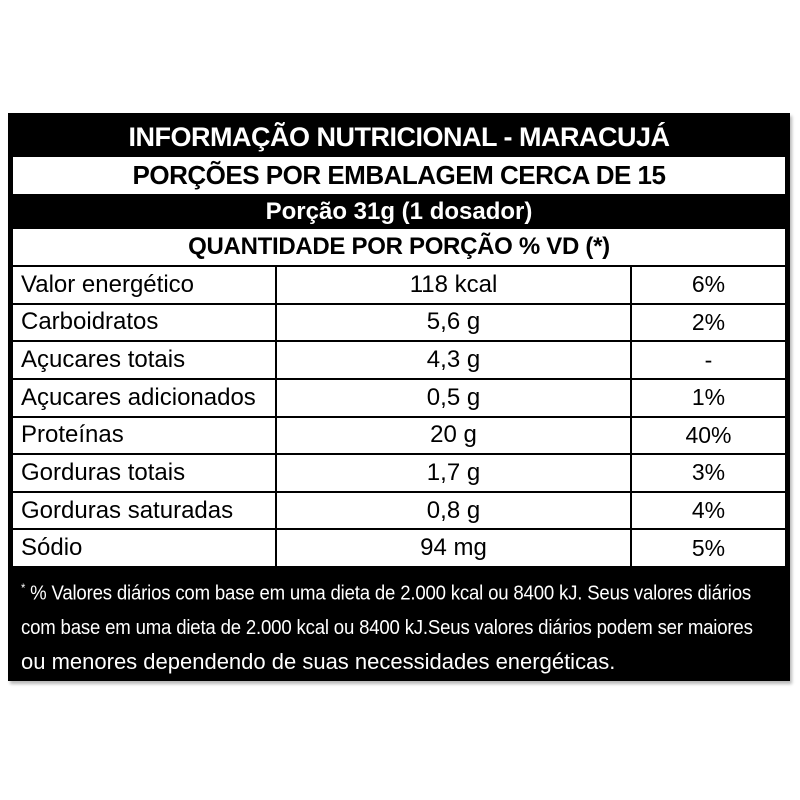  Describe the element at coordinates (452, 360) in the screenshot. I see `nutrient-amount: 4,3 g` at that location.